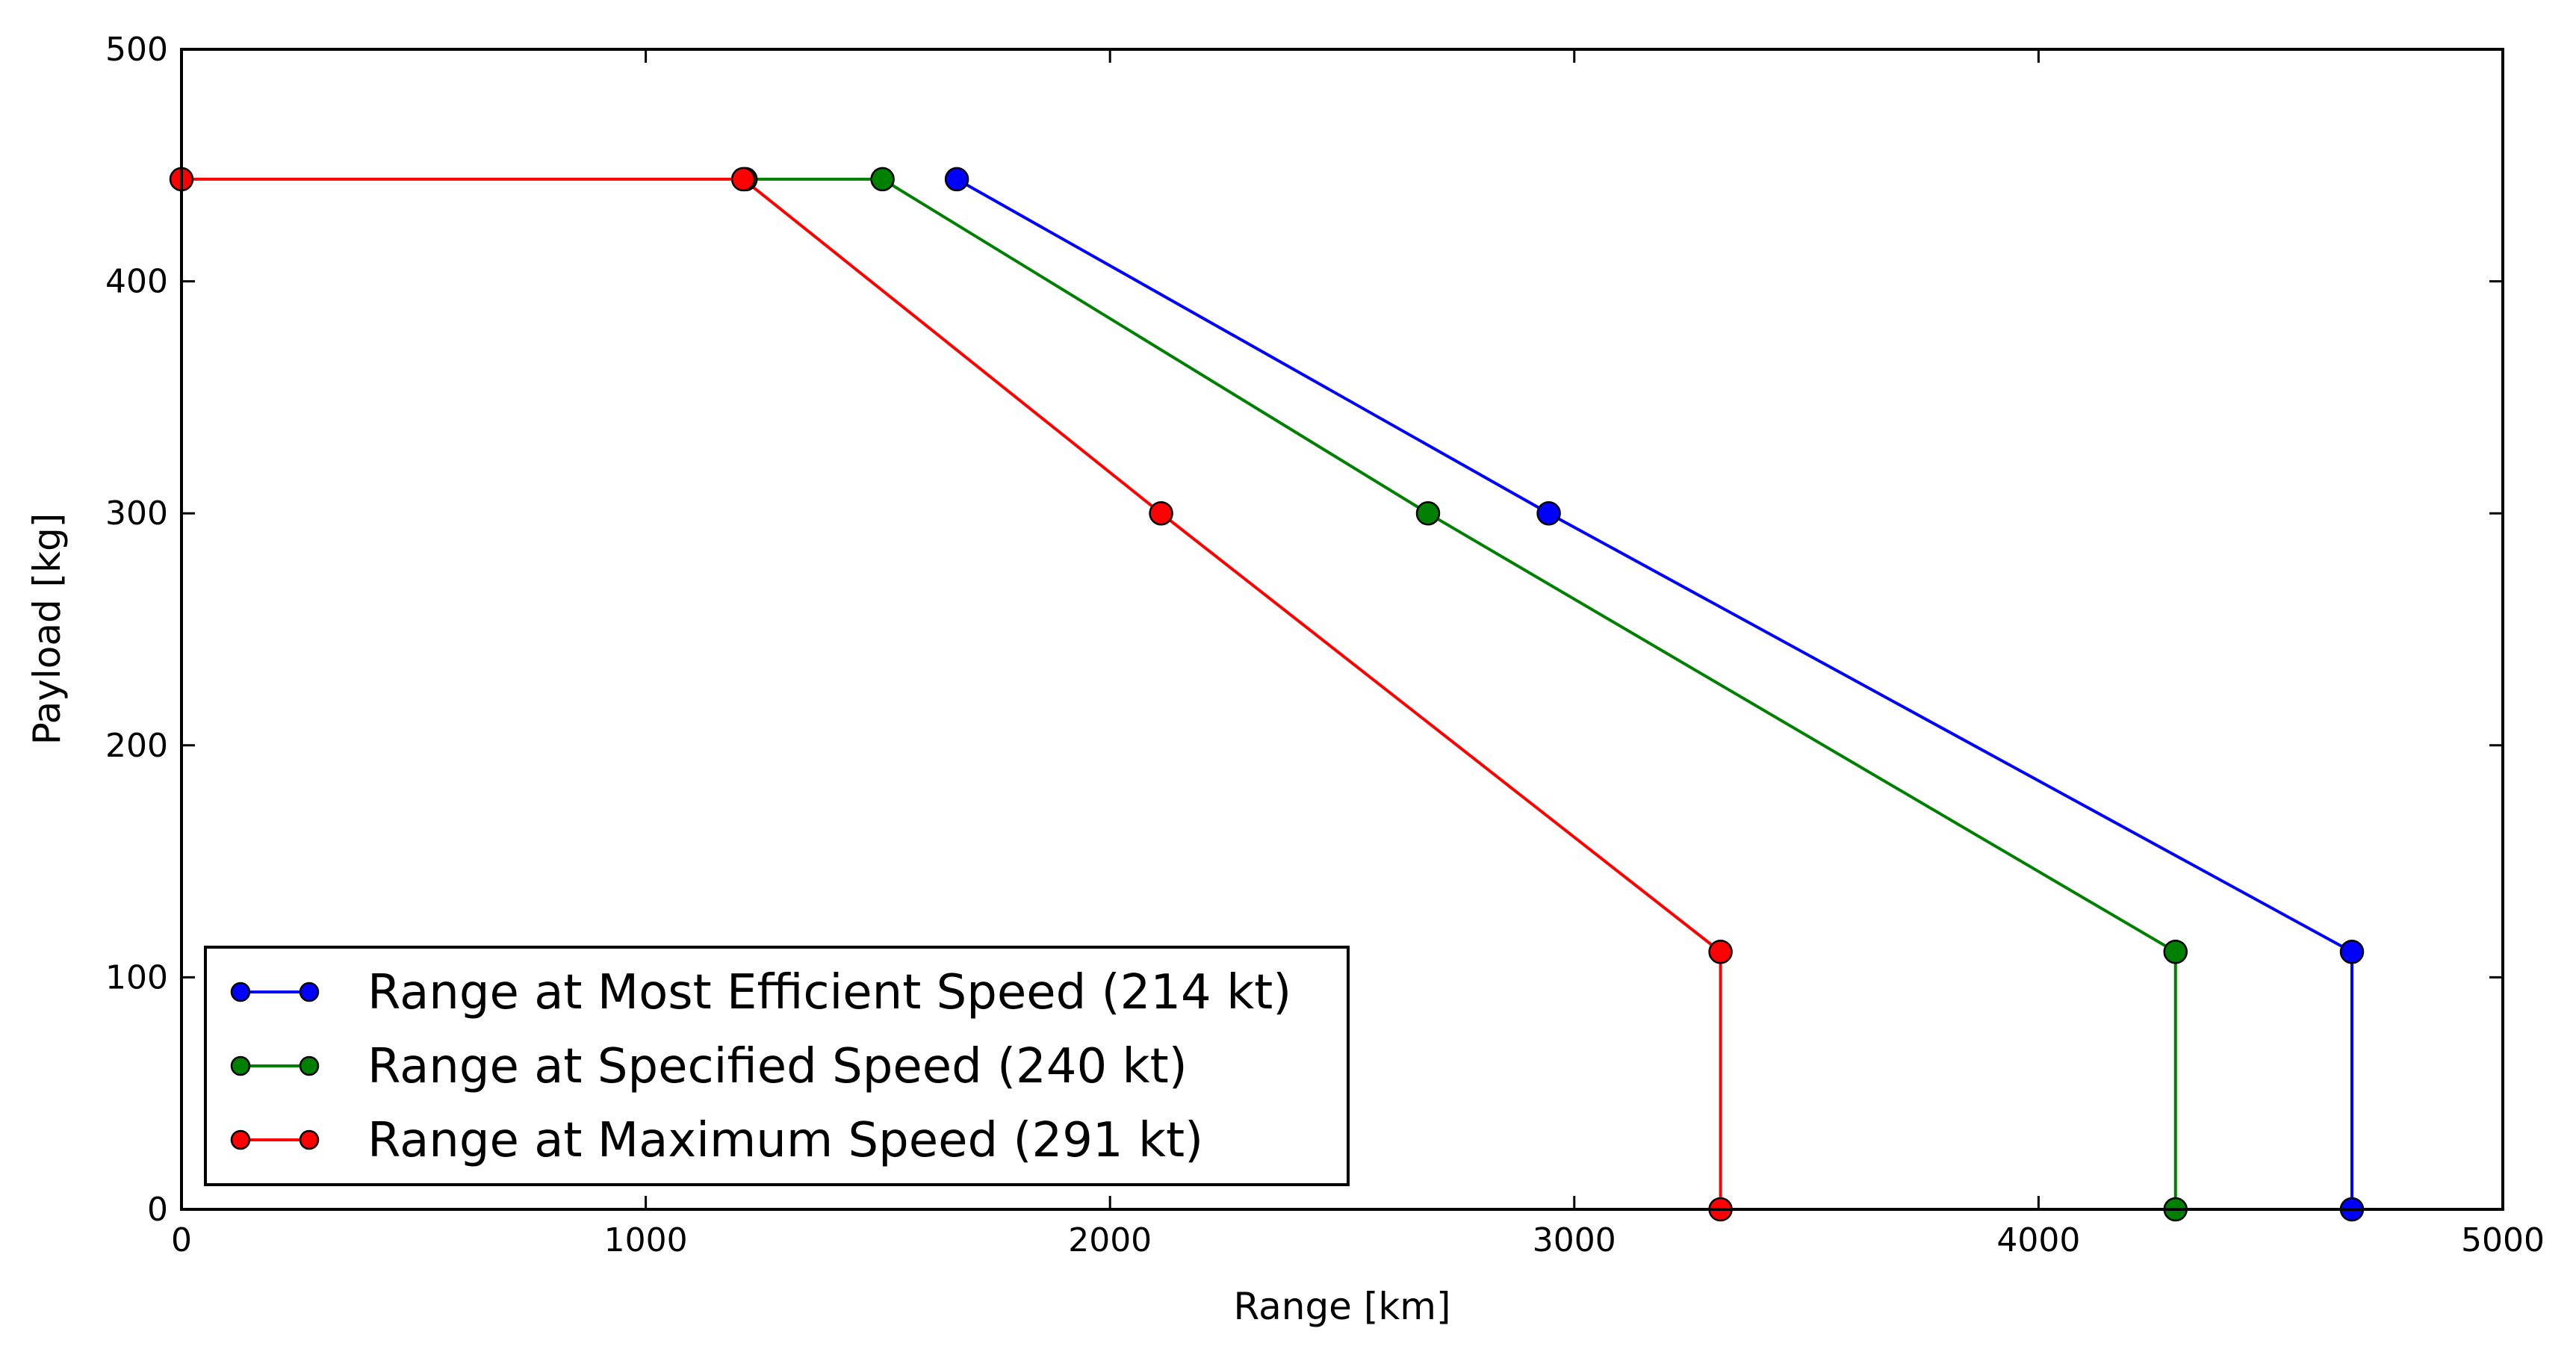 The image size is (2576, 1355). I want to click on x-tick-label: 5000, so click(2503, 1240).